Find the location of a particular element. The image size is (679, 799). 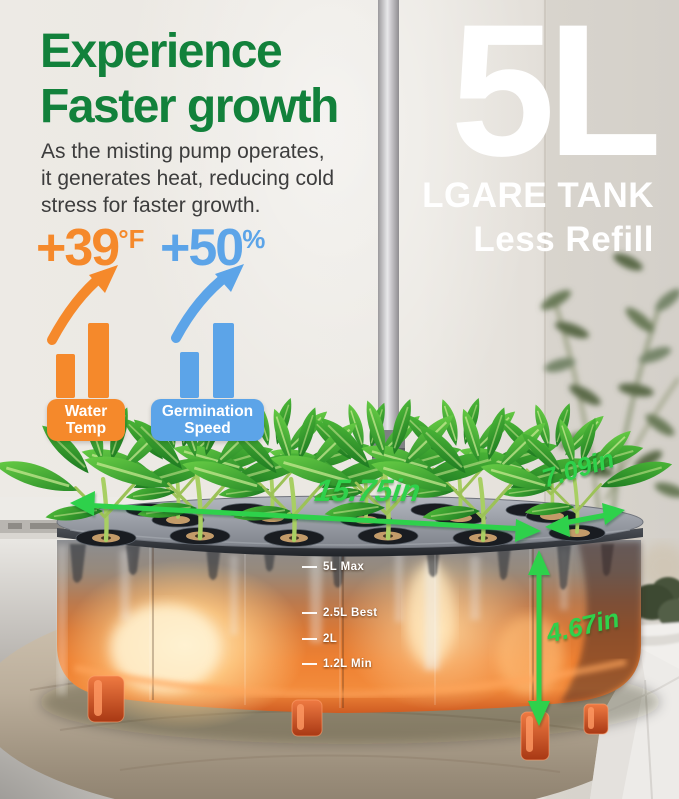

water-level-mark: 1.2L Min is located at coordinates (337, 664).